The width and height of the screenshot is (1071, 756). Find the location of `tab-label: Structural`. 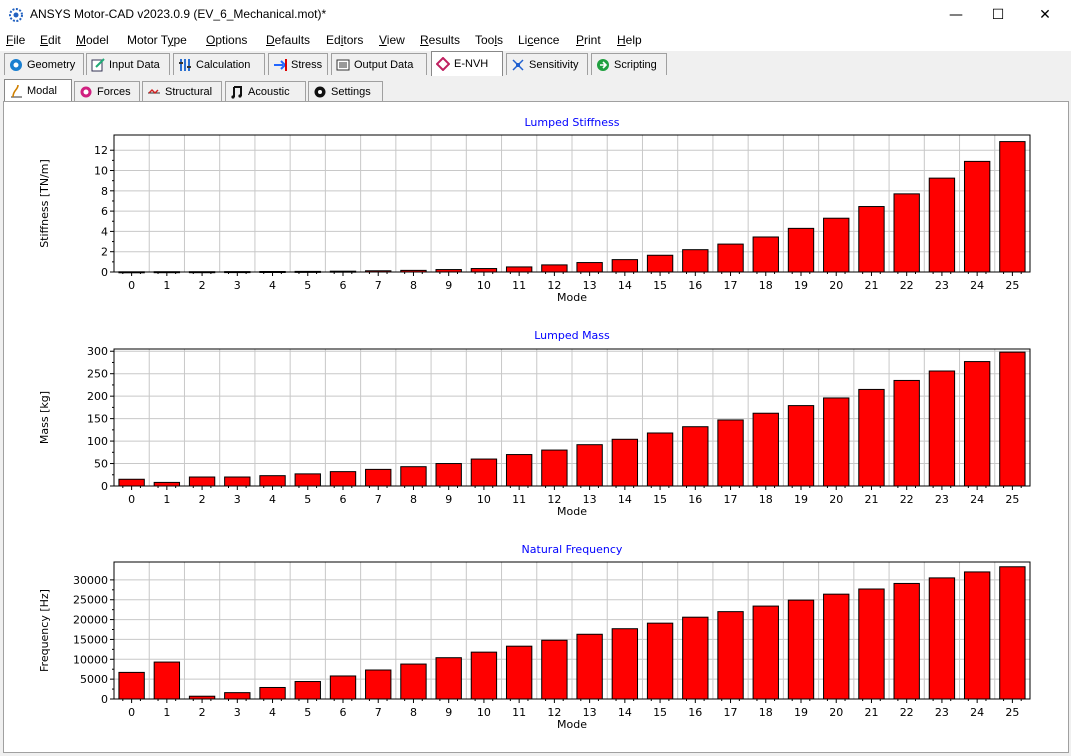

tab-label: Structural is located at coordinates (189, 91).